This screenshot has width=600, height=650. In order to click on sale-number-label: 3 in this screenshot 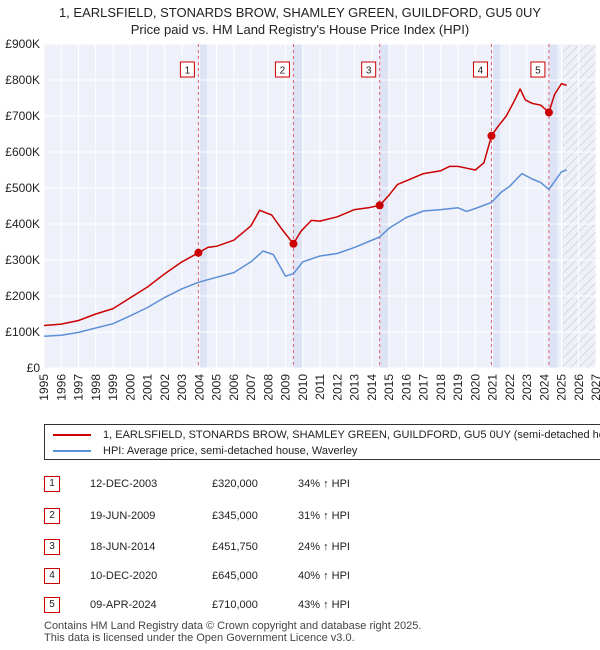, I will do `click(369, 71)`.